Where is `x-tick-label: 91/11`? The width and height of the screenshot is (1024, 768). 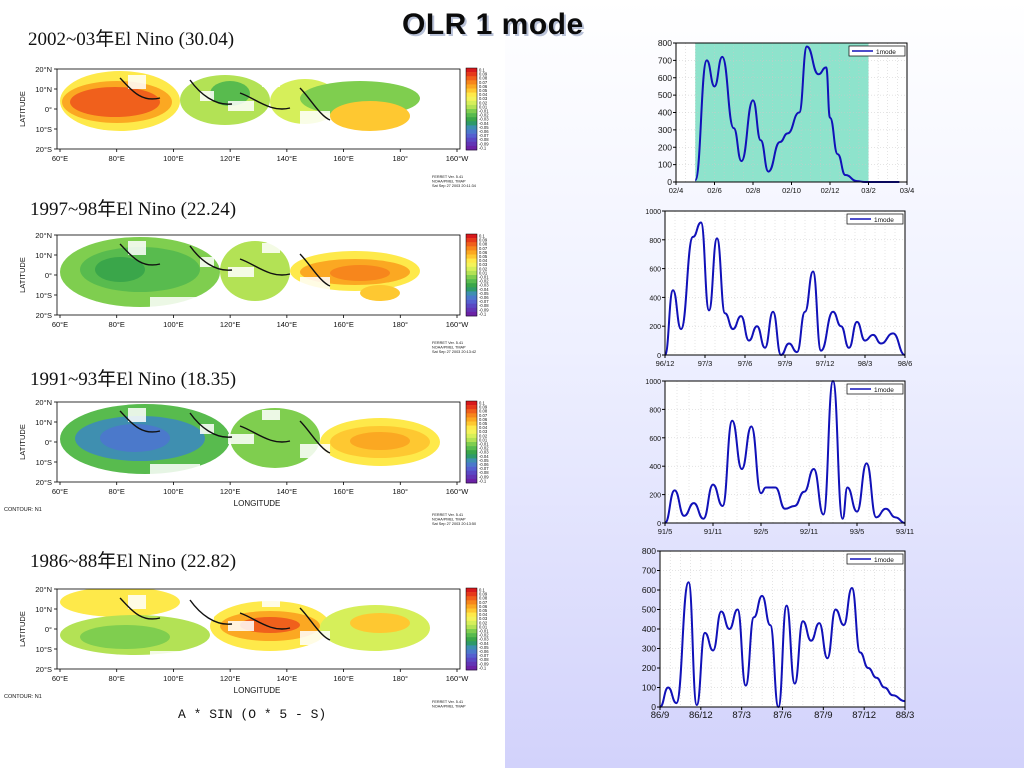
x-tick-label: 91/11 is located at coordinates (713, 531).